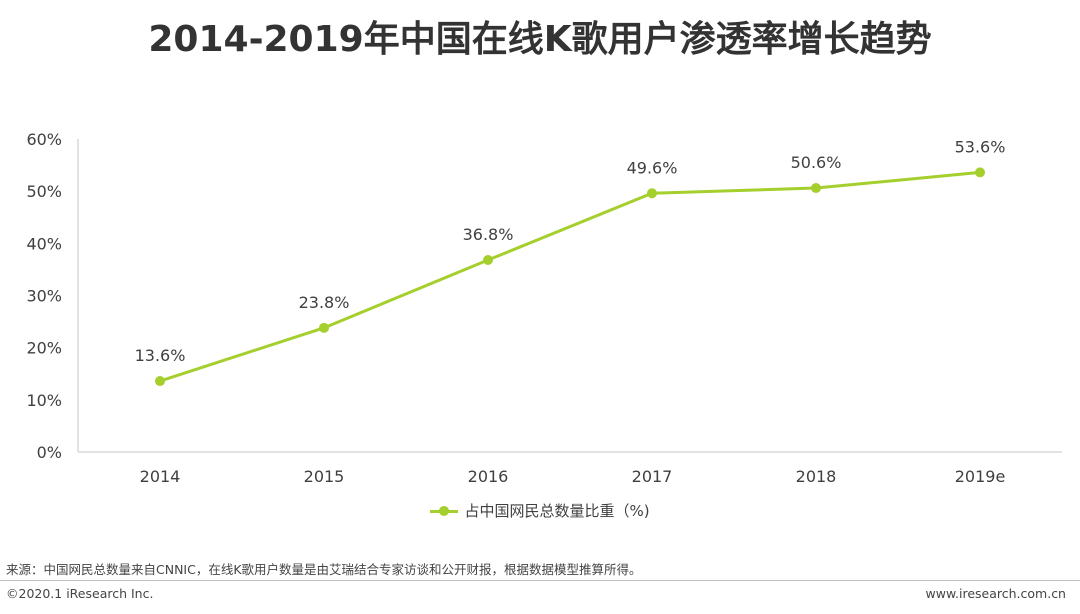  I want to click on y-tick-label: 30%, so click(44, 296).